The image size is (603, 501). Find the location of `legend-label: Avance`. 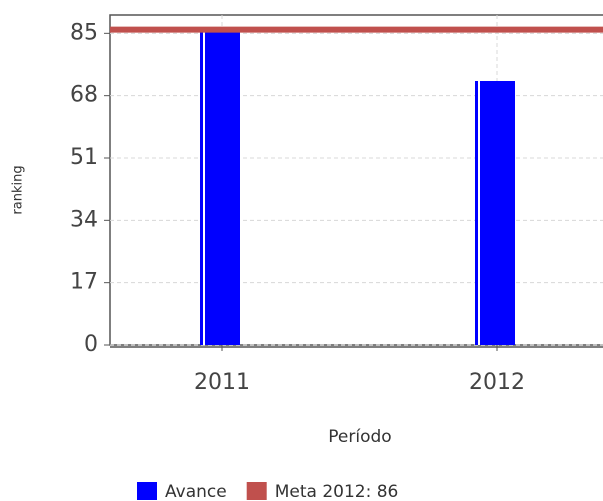

legend-label: Avance is located at coordinates (196, 491).